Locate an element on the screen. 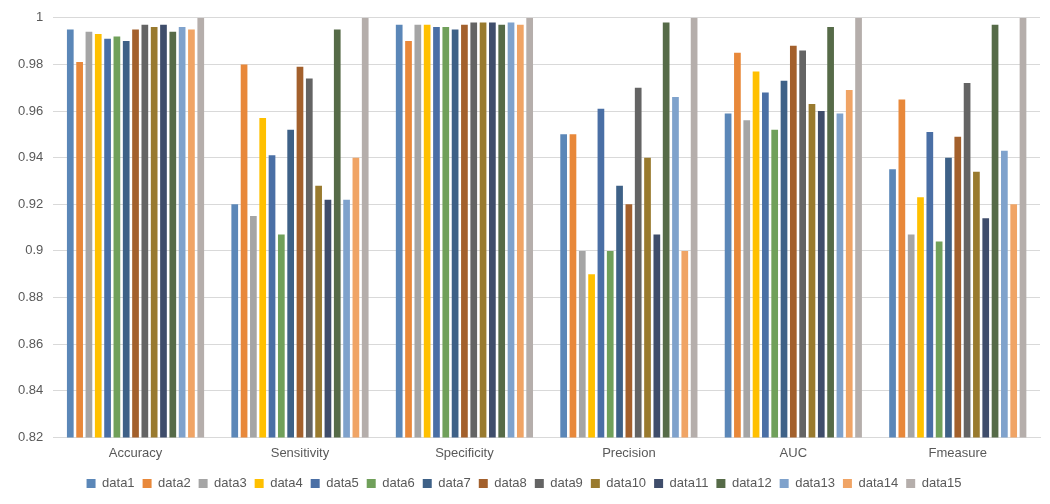 The height and width of the screenshot is (504, 1050). y-tick-label: 0.96 is located at coordinates (30, 110).